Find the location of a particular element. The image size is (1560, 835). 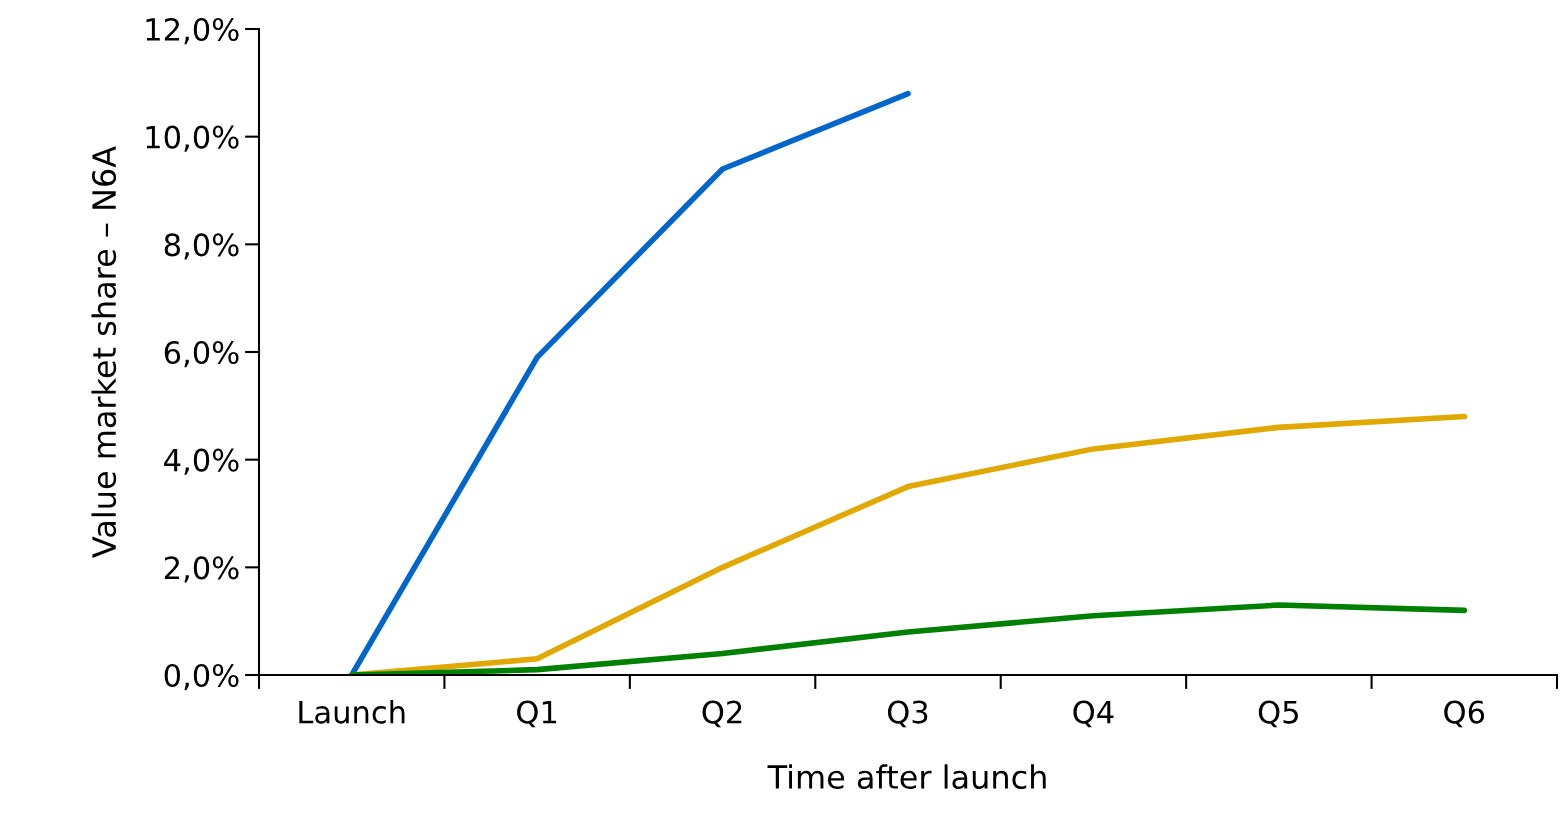

x-axis-title: Time after launch is located at coordinates (906, 777).